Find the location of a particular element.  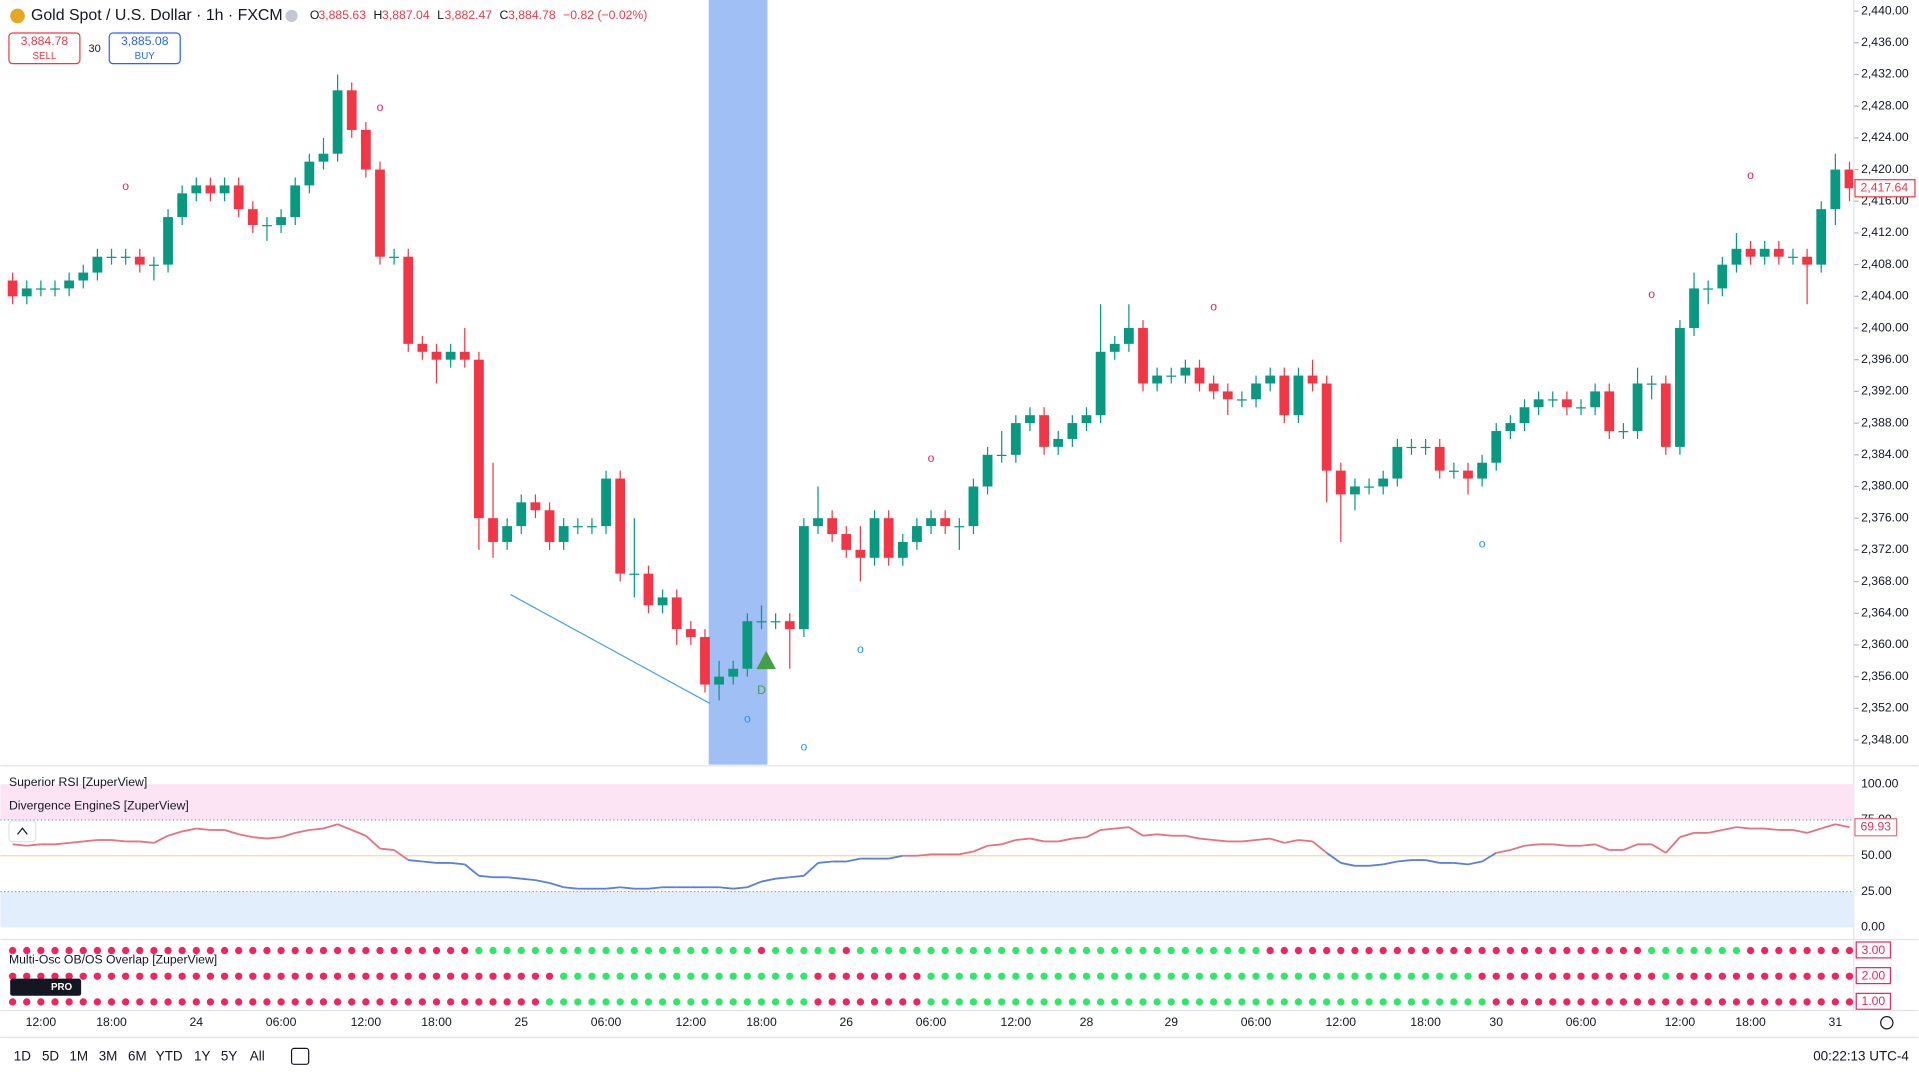

symbol-title: Gold Spot / U.S. Dollar · 1h · FXCM is located at coordinates (157, 15).